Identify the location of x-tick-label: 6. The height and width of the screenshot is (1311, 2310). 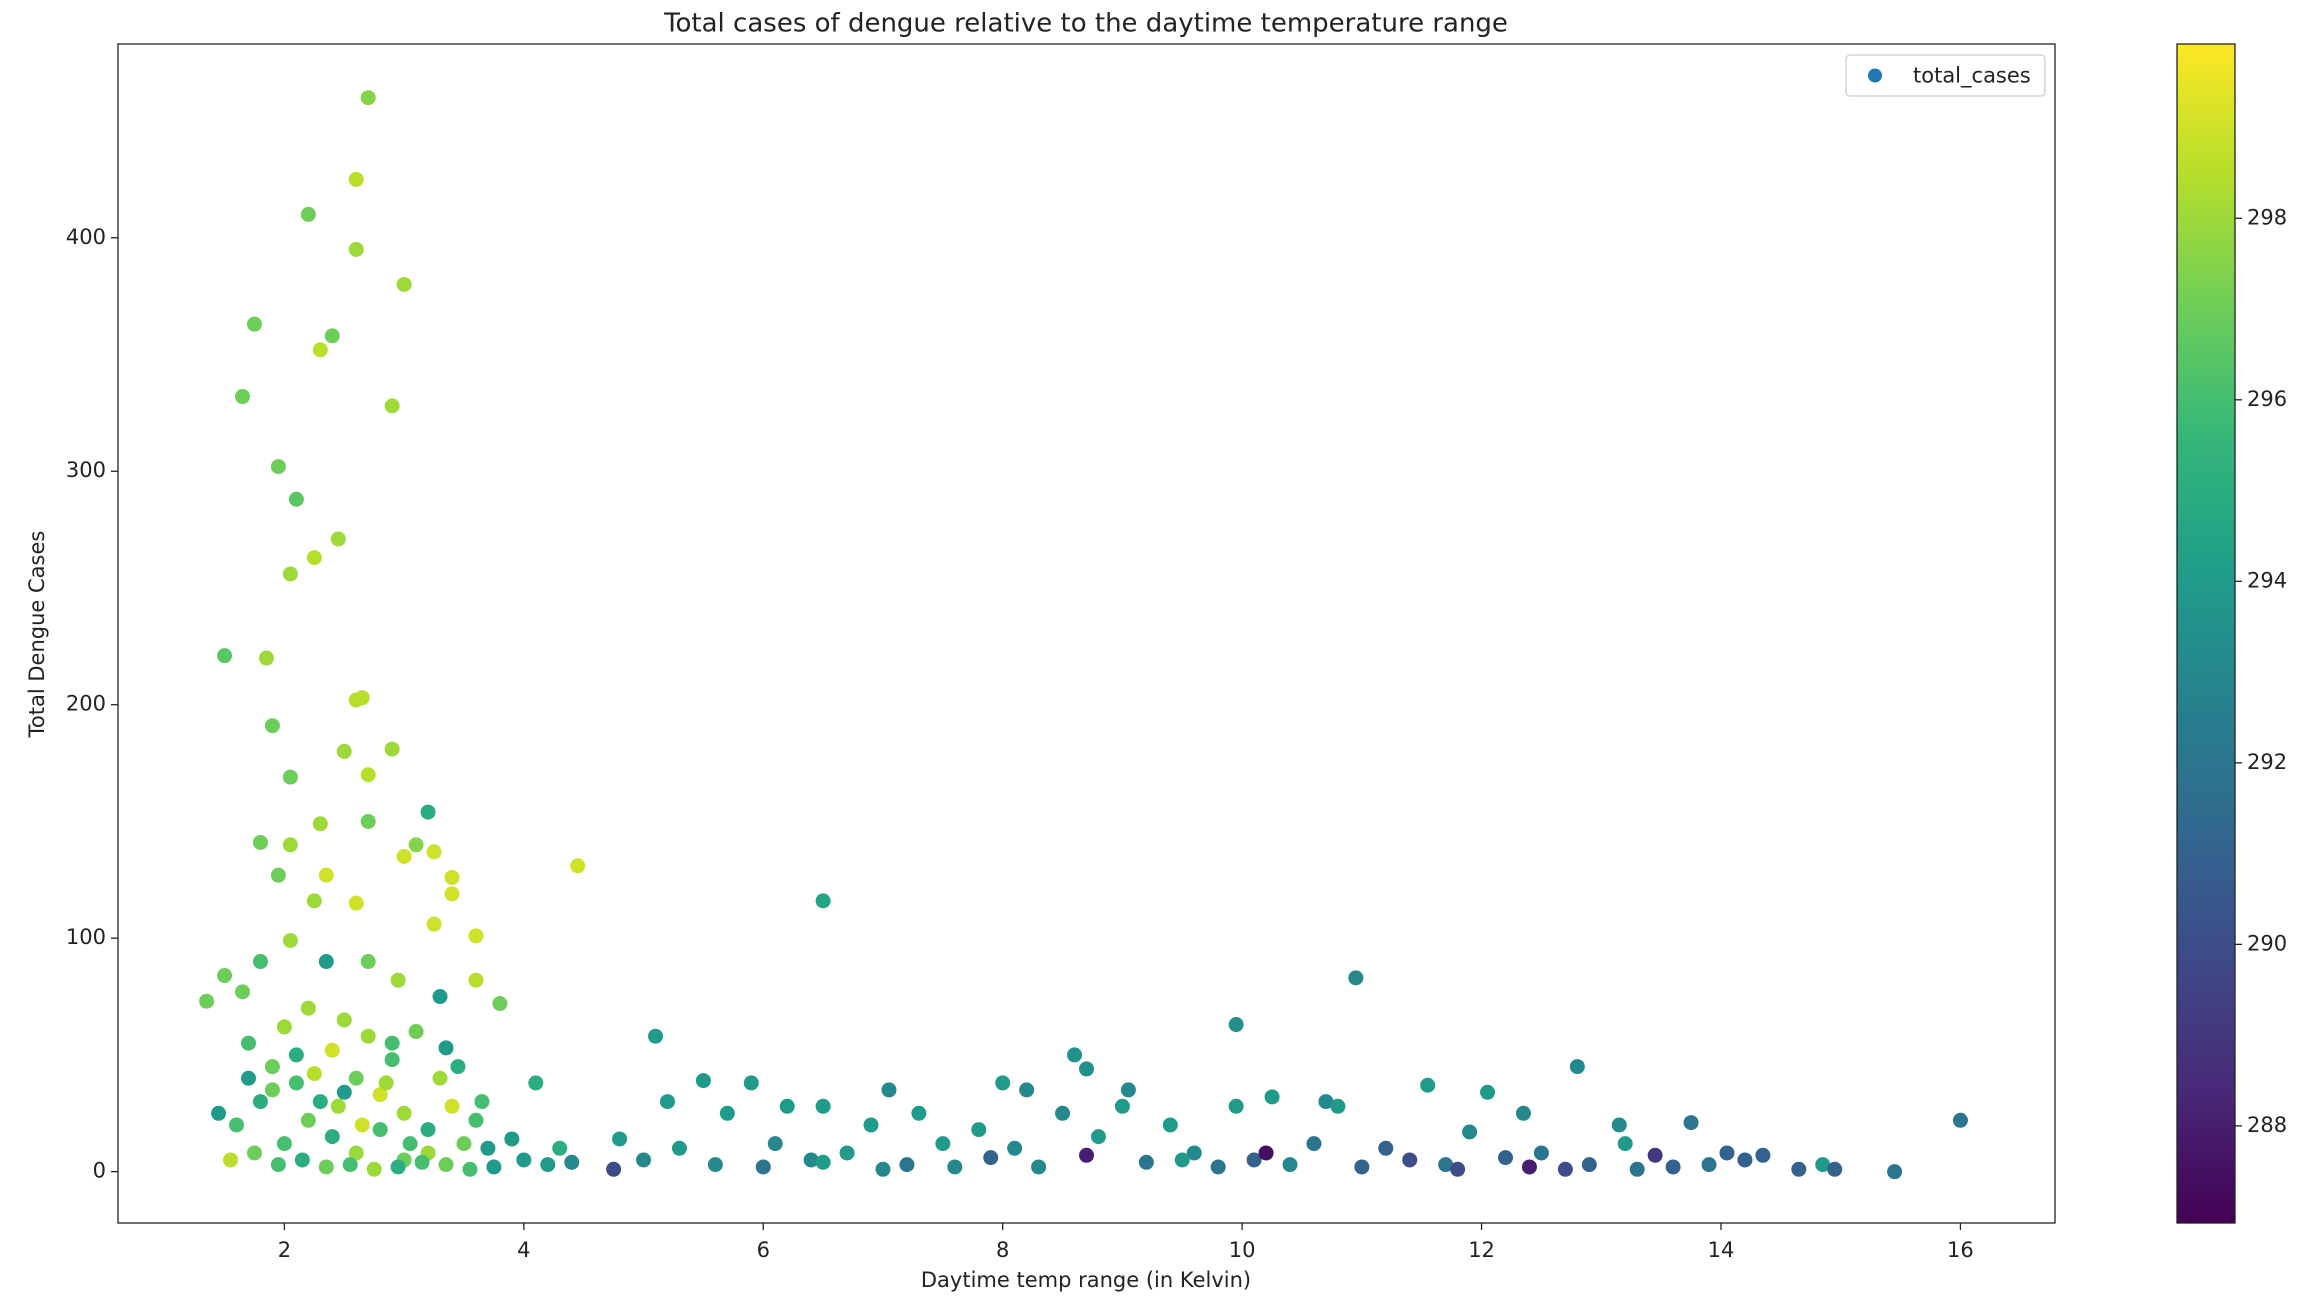
(763, 1250).